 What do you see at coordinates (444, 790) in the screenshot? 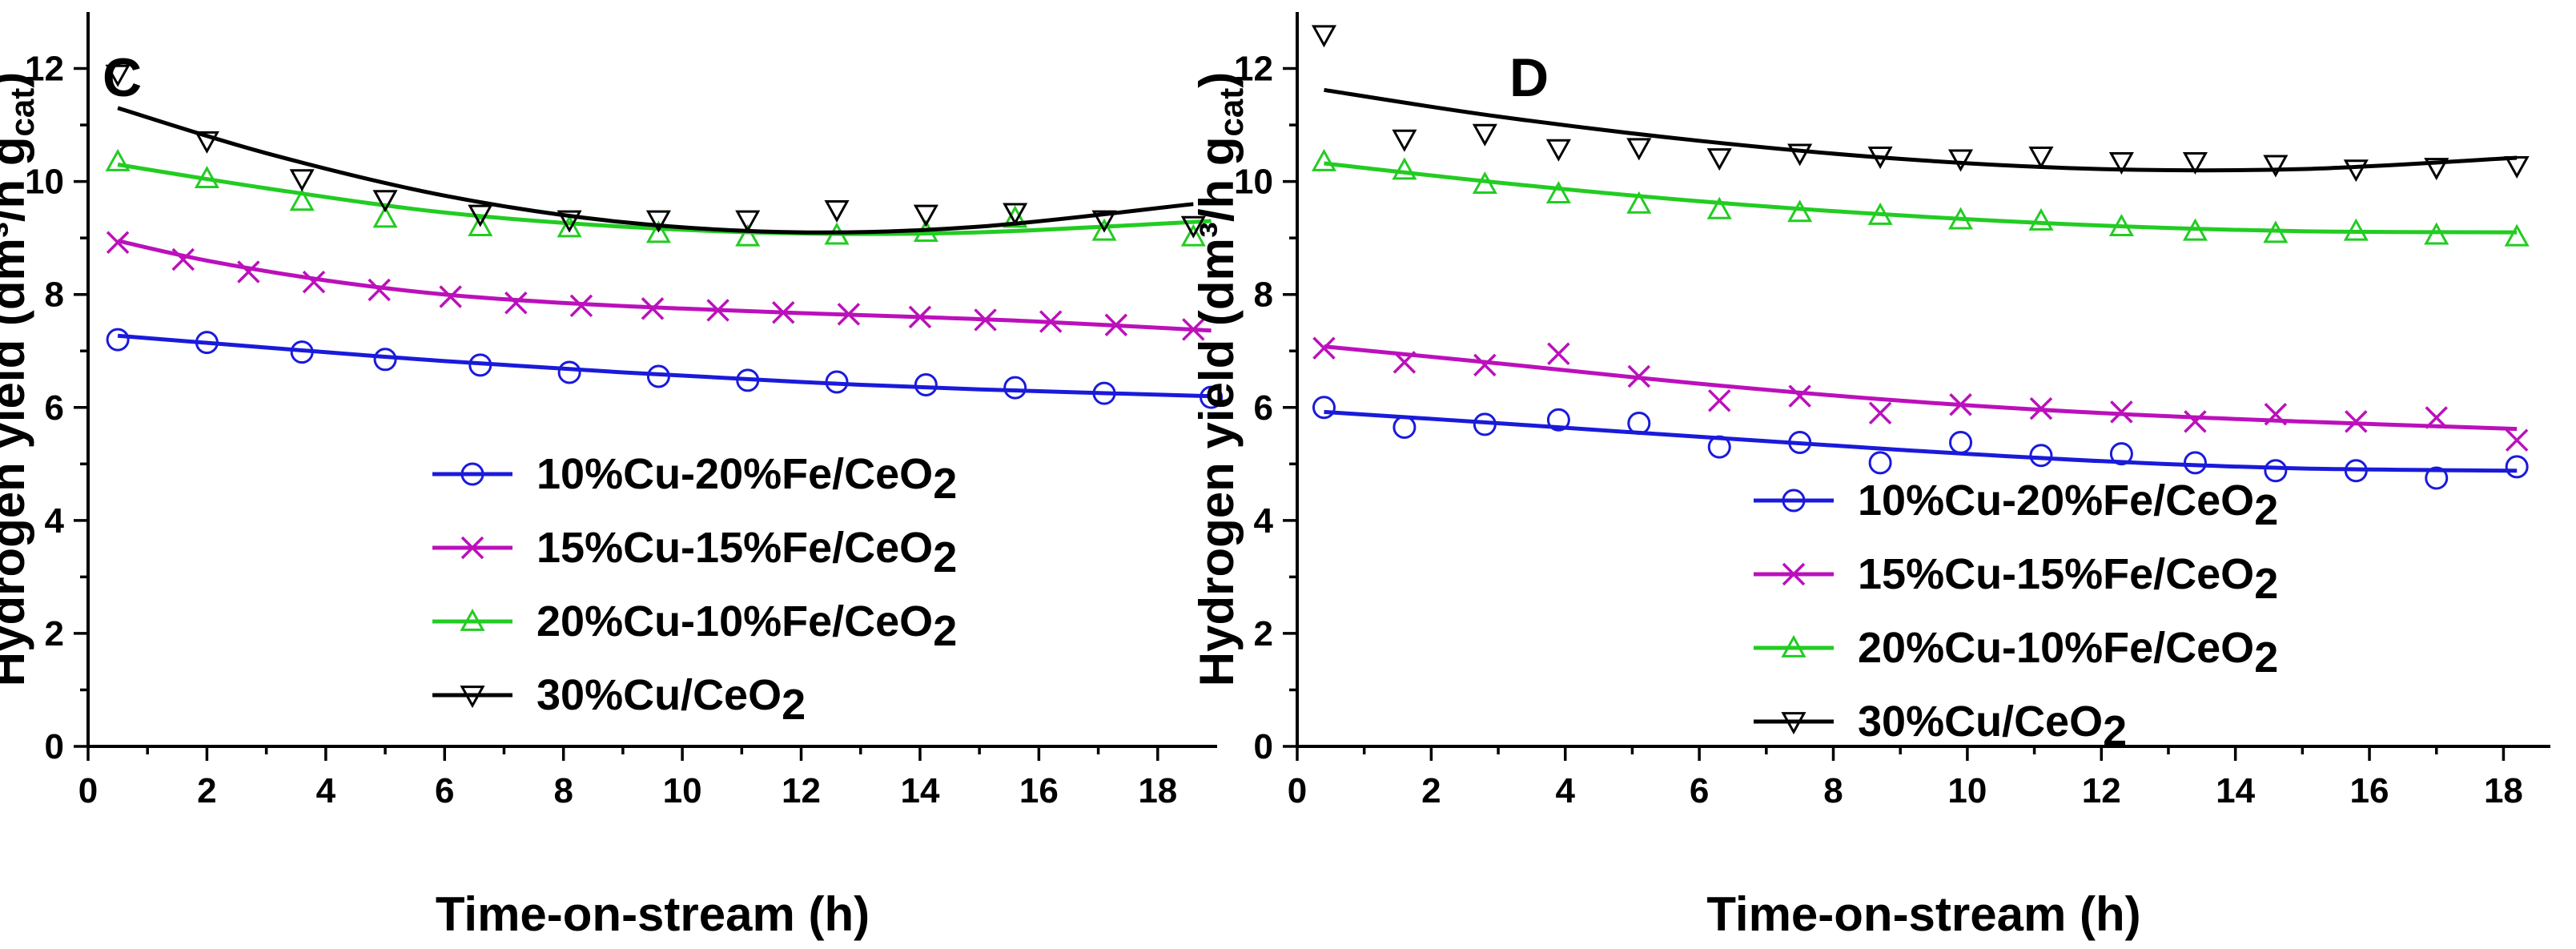
I see `x-tick-label: 6` at bounding box center [444, 790].